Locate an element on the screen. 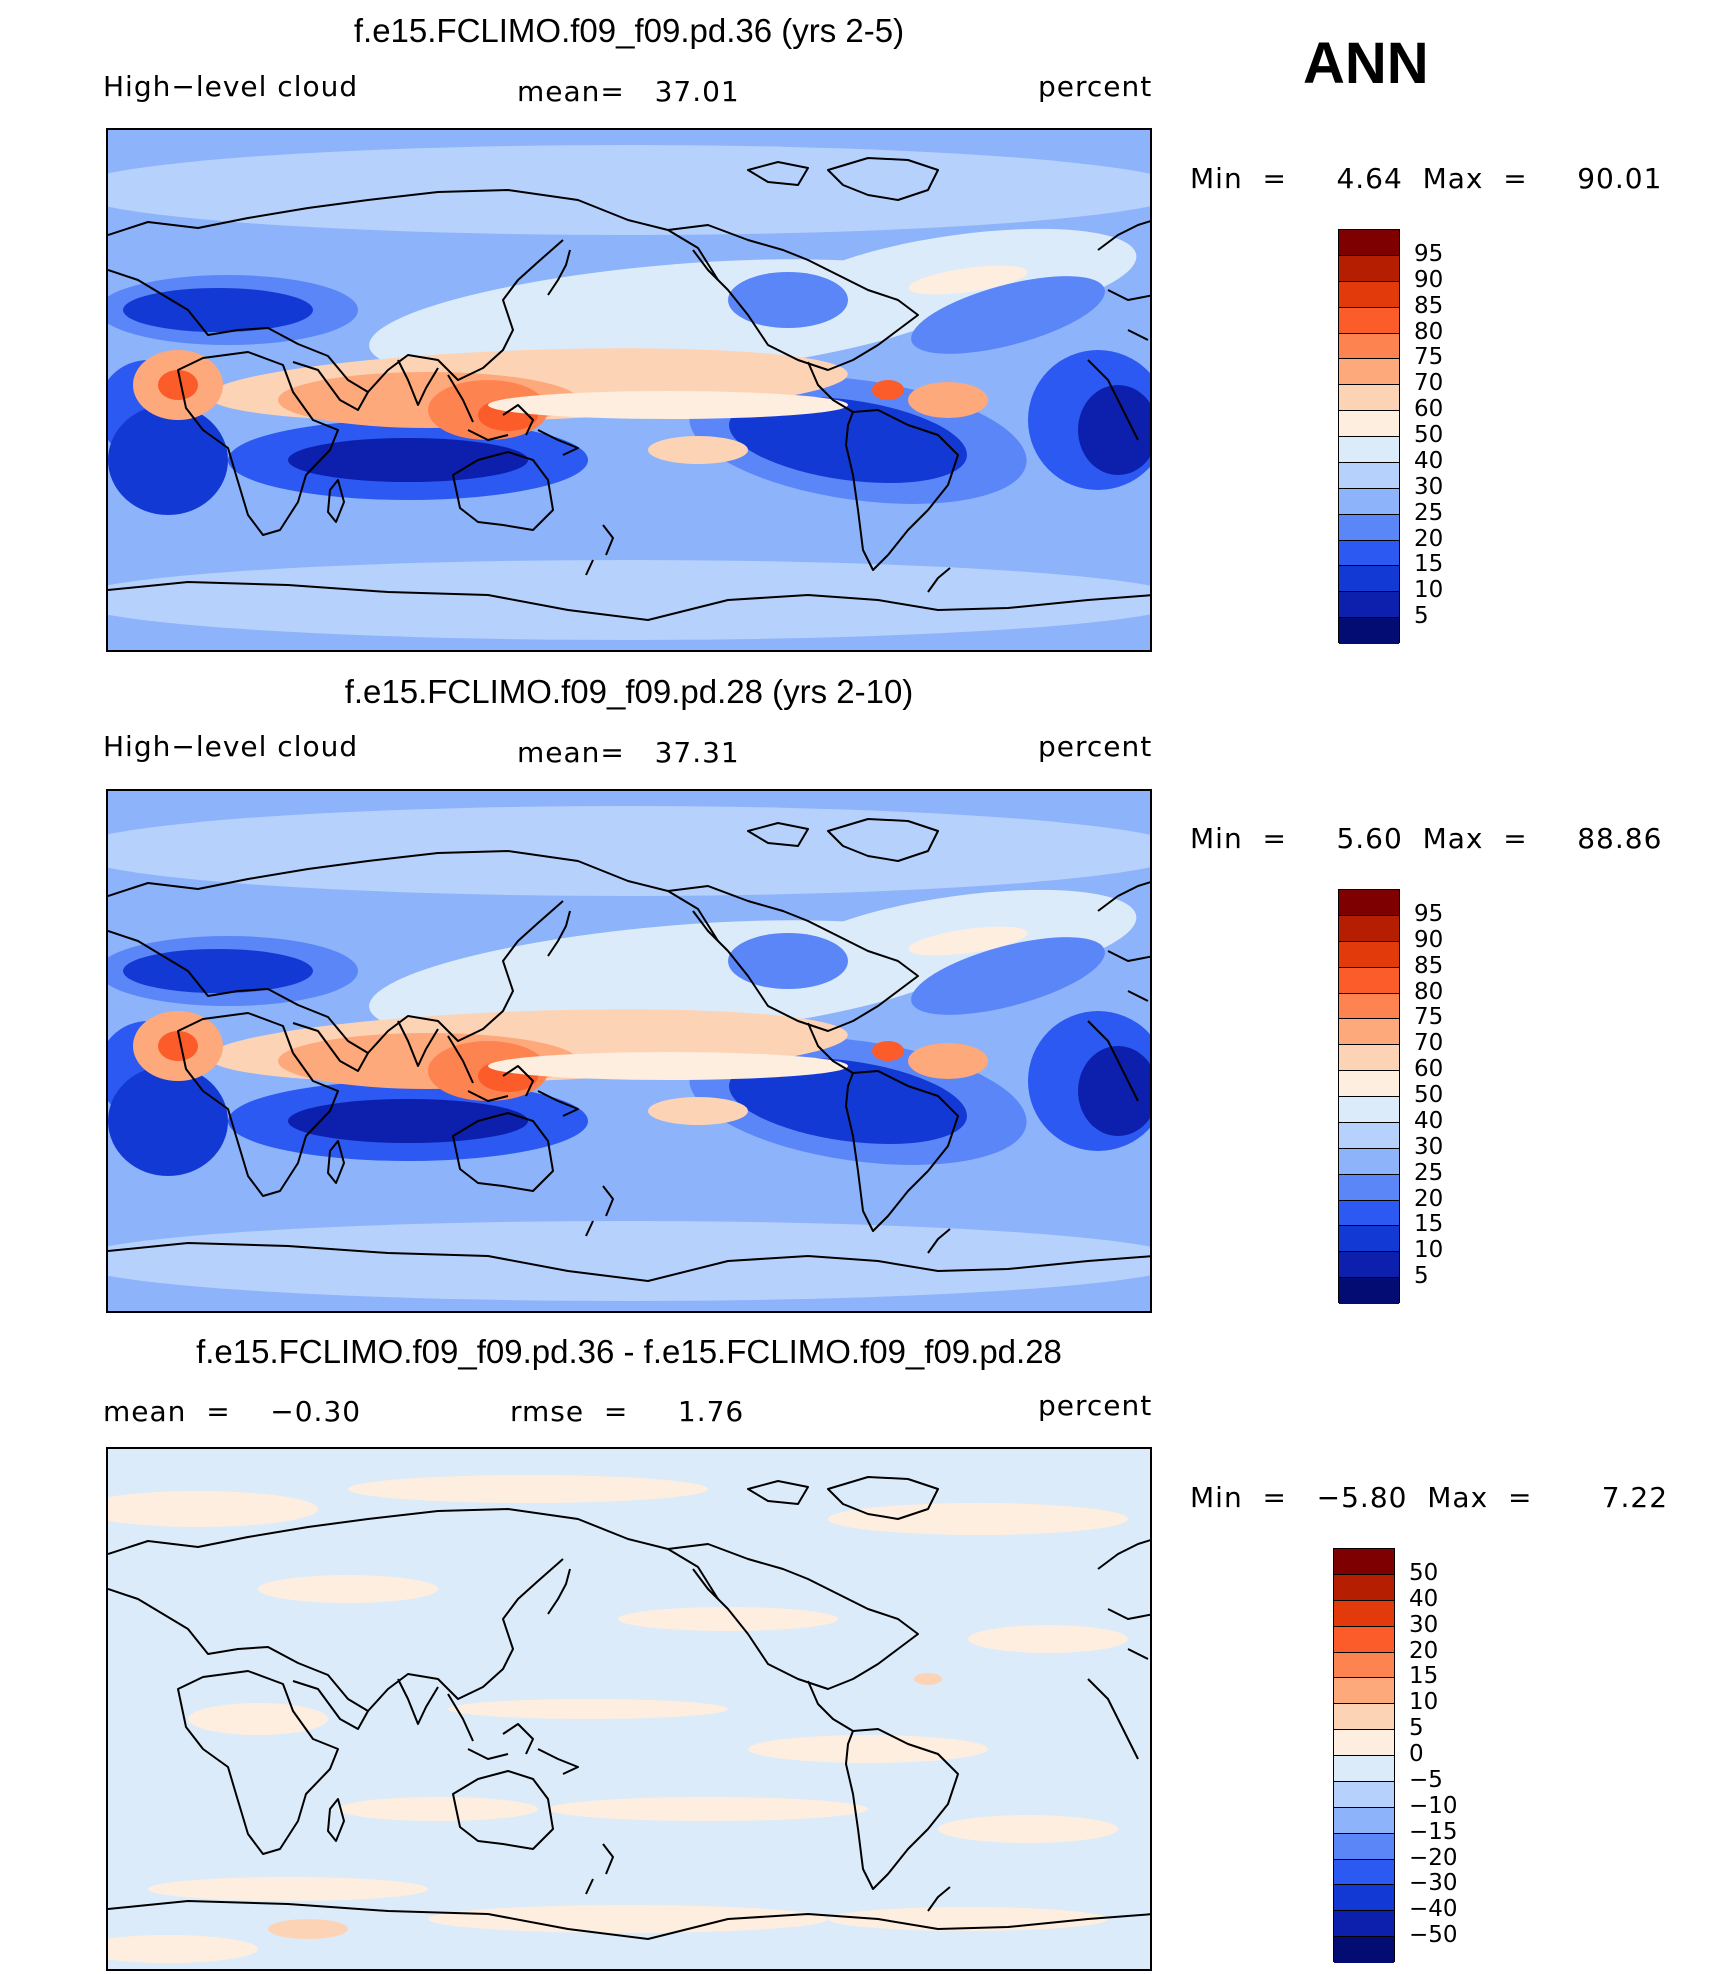 This screenshot has width=1710, height=1974. colorbar-tick-label: 40 is located at coordinates (1424, 1598).